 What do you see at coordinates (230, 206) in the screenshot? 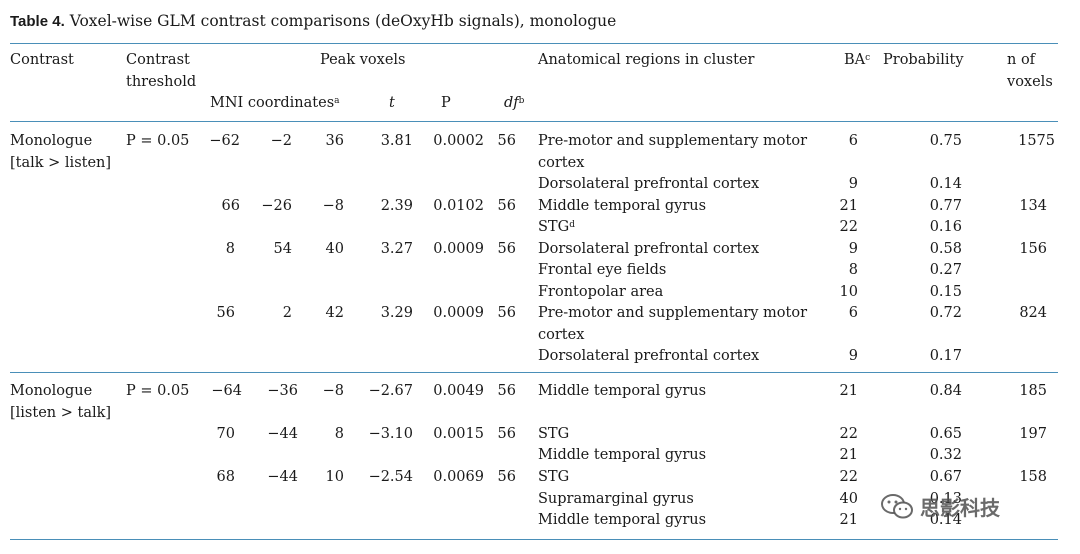
I see `peak-mni-x: 66` at bounding box center [230, 206].